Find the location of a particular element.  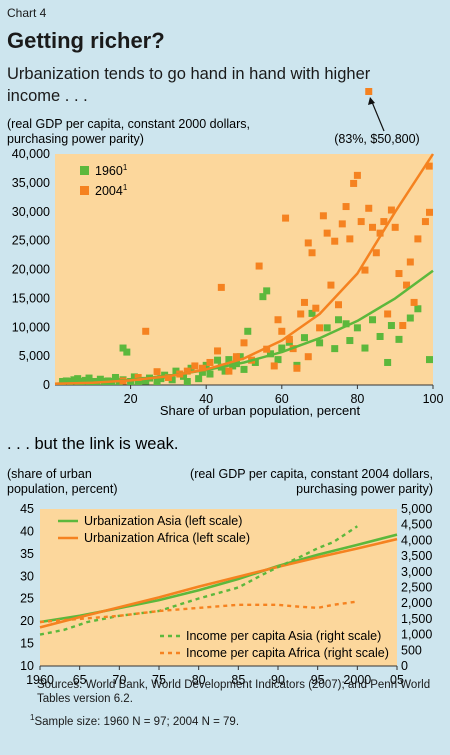

chart1-ytick-label: 15,000 is located at coordinates (31, 298).